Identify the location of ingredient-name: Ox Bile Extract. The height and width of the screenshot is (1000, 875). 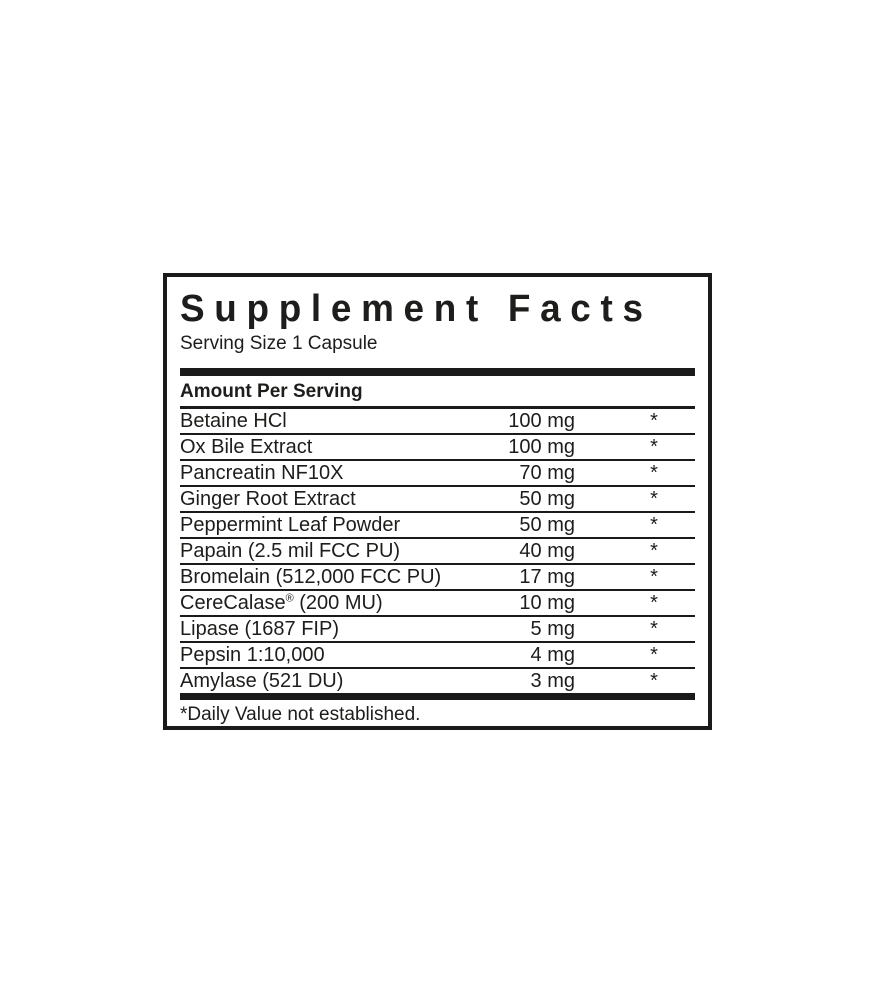
(246, 447).